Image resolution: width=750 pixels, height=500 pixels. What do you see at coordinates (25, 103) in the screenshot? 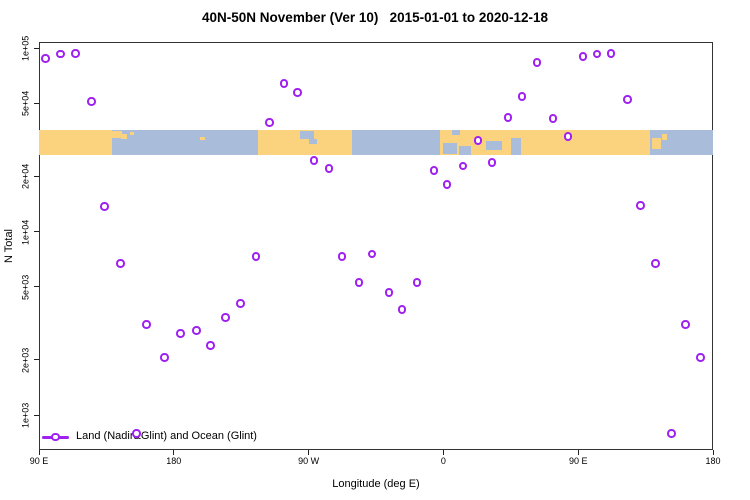
I see `y-tick-label: 5e+04` at bounding box center [25, 103].